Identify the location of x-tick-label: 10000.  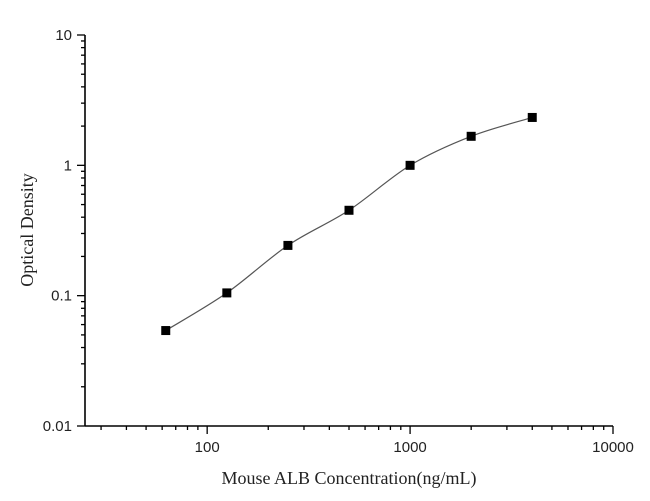
(613, 447).